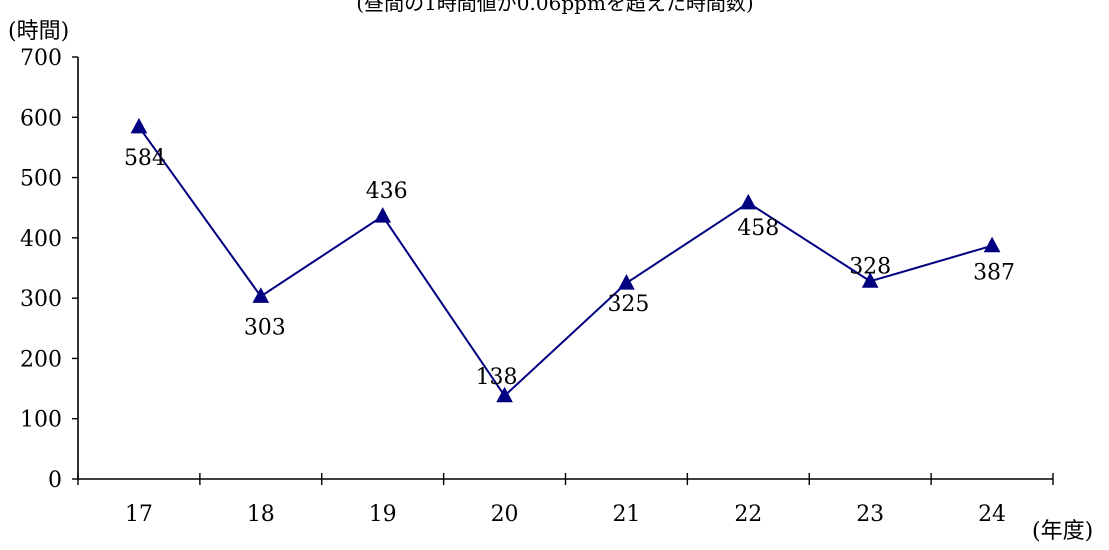  I want to click on x-tick-label: 24, so click(992, 514).